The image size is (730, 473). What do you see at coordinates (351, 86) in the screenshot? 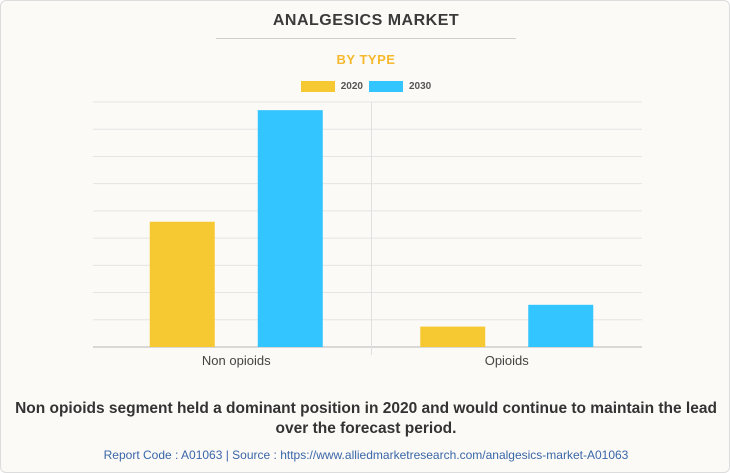
I see `legend-label-2020: 2020` at bounding box center [351, 86].